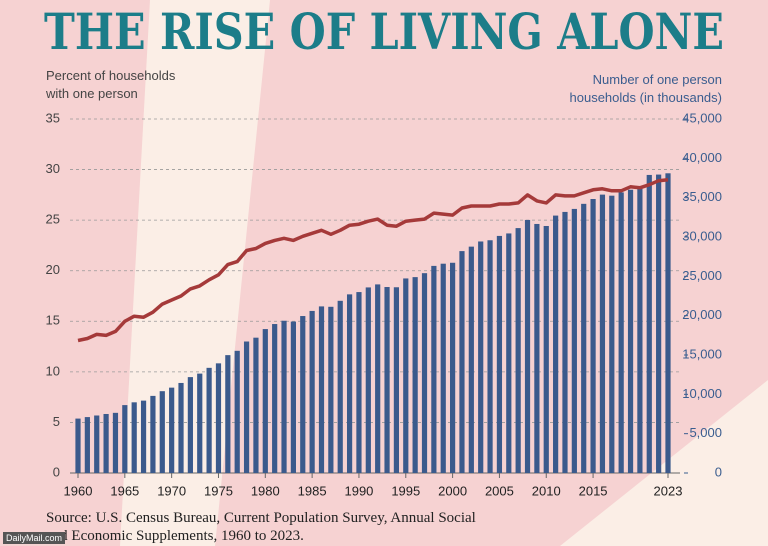  What do you see at coordinates (312, 490) in the screenshot?
I see `x-tick-label: 1985` at bounding box center [312, 490].